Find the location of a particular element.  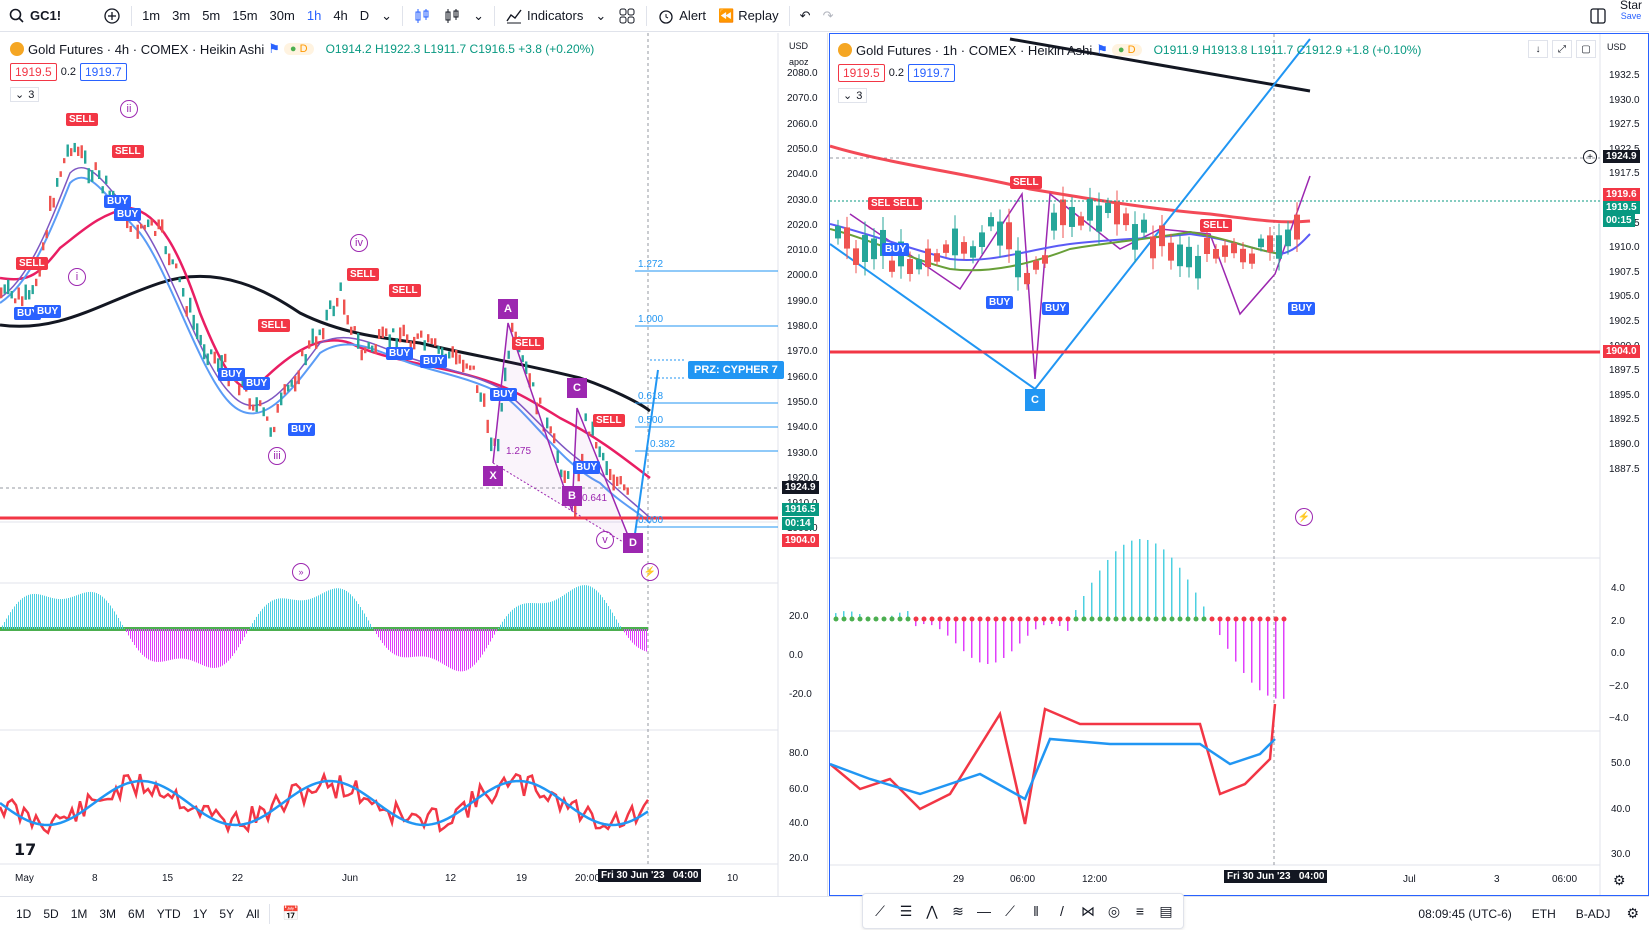

pattern-icon: ⋀ is located at coordinates (932, 910).